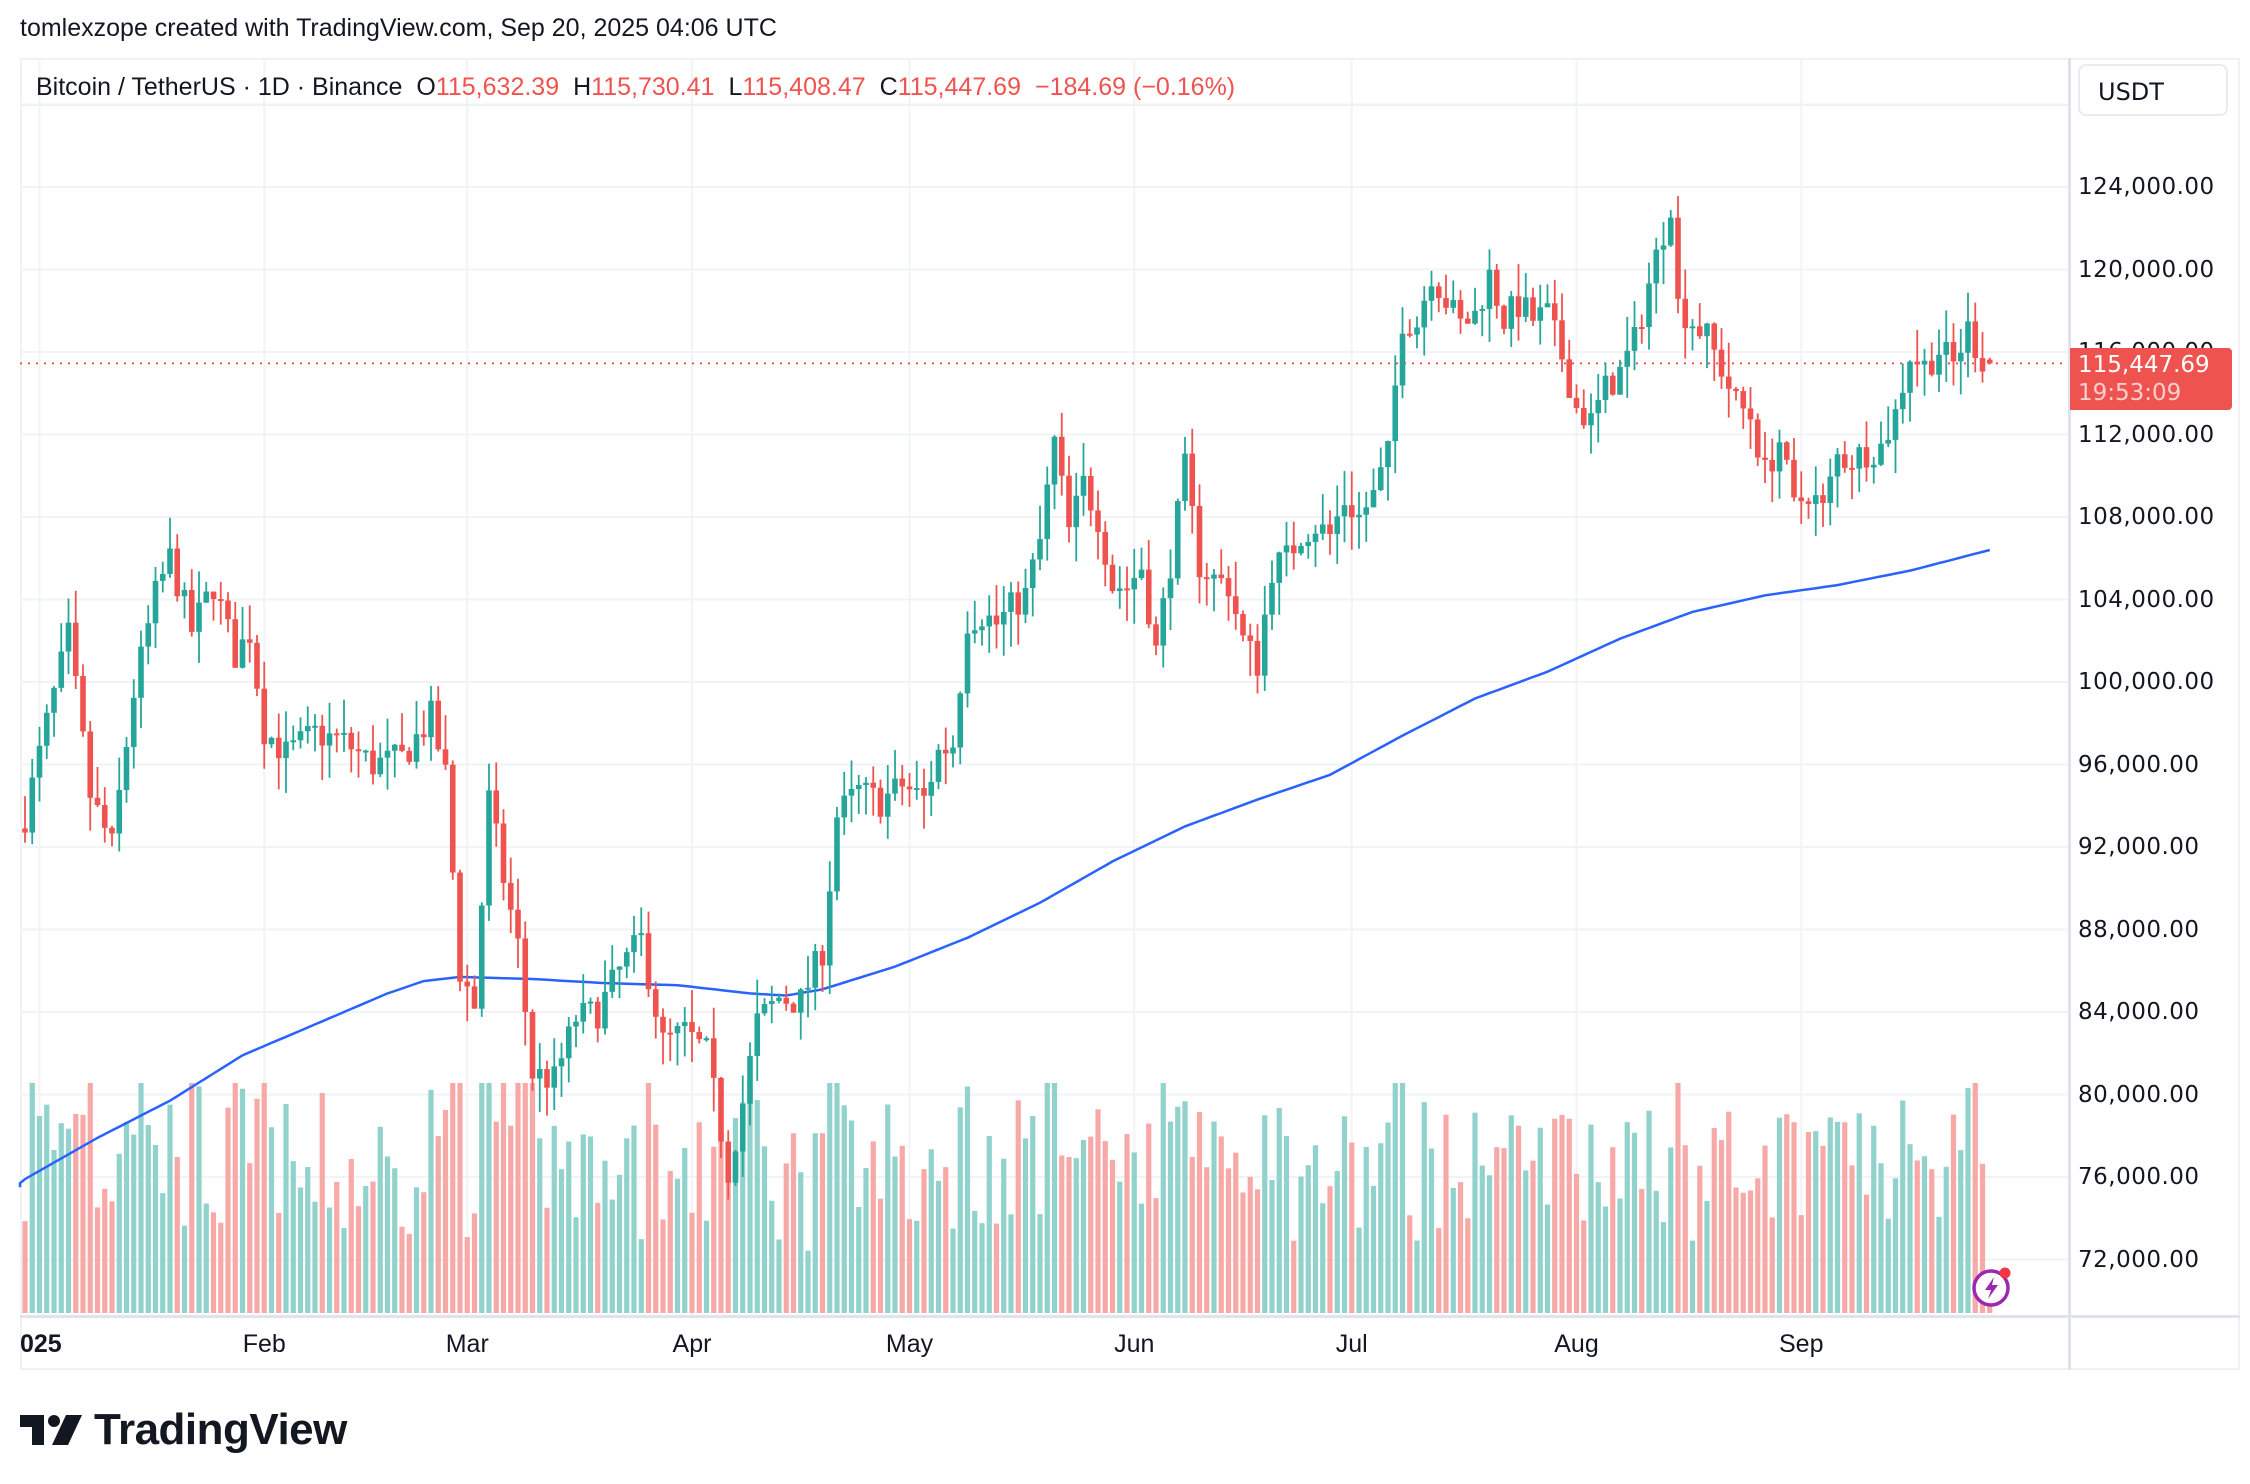 The height and width of the screenshot is (1484, 2250). What do you see at coordinates (1351, 1344) in the screenshot?
I see `time-axis-label: Jul` at bounding box center [1351, 1344].